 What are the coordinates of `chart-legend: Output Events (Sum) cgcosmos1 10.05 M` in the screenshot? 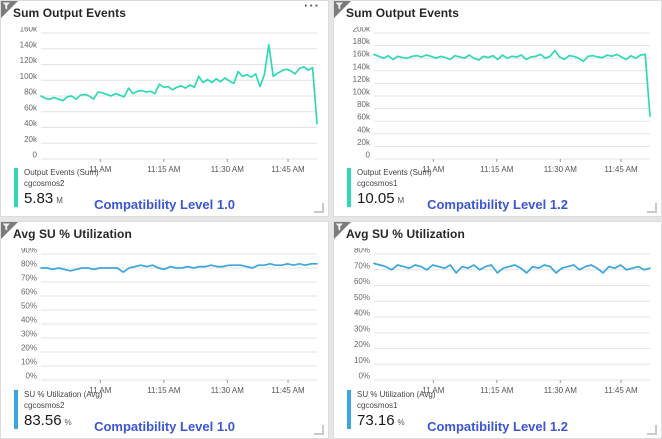 It's located at (389, 187).